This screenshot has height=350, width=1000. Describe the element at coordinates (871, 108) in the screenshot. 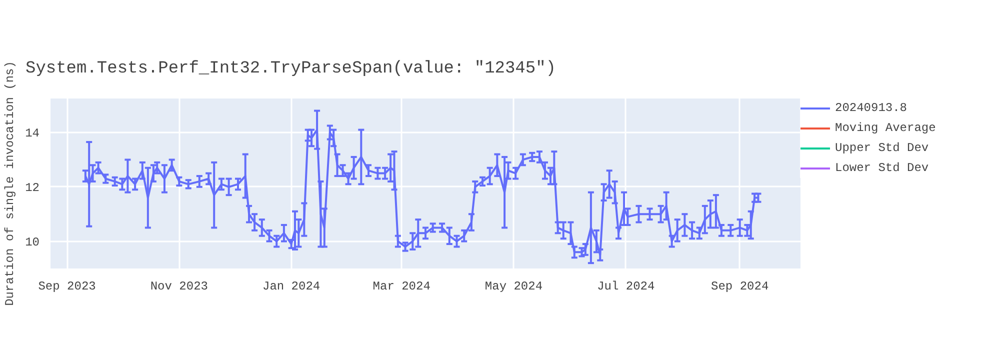

I see `legend-label: 20240913.8` at that location.